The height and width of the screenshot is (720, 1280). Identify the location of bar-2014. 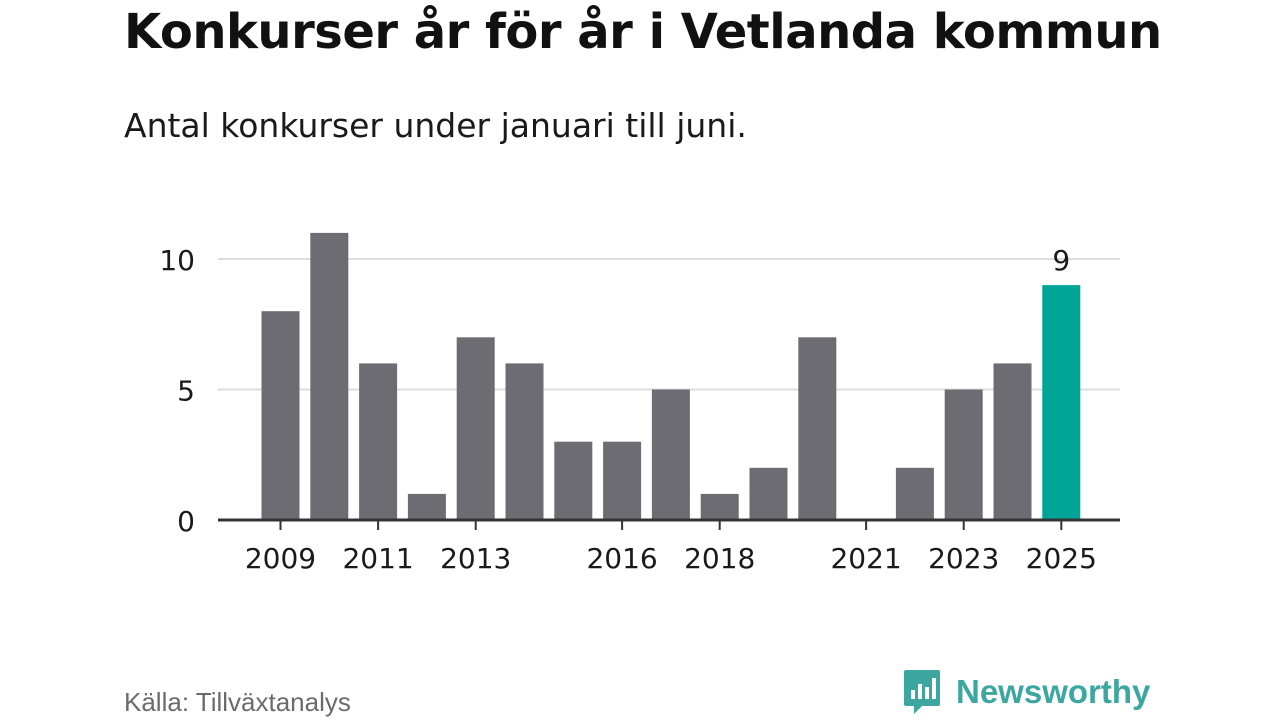
(524, 441).